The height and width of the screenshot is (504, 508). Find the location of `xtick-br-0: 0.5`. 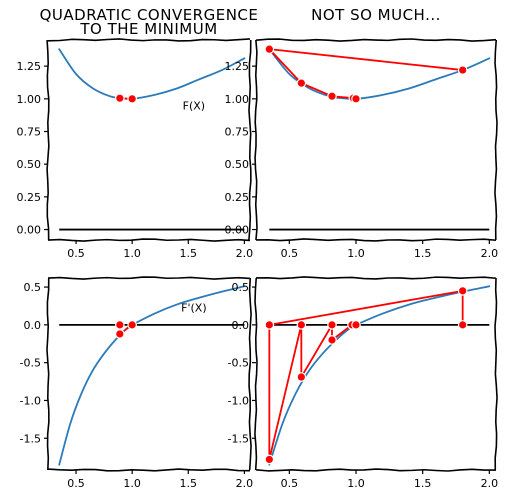

xtick-br-0: 0.5 is located at coordinates (290, 483).